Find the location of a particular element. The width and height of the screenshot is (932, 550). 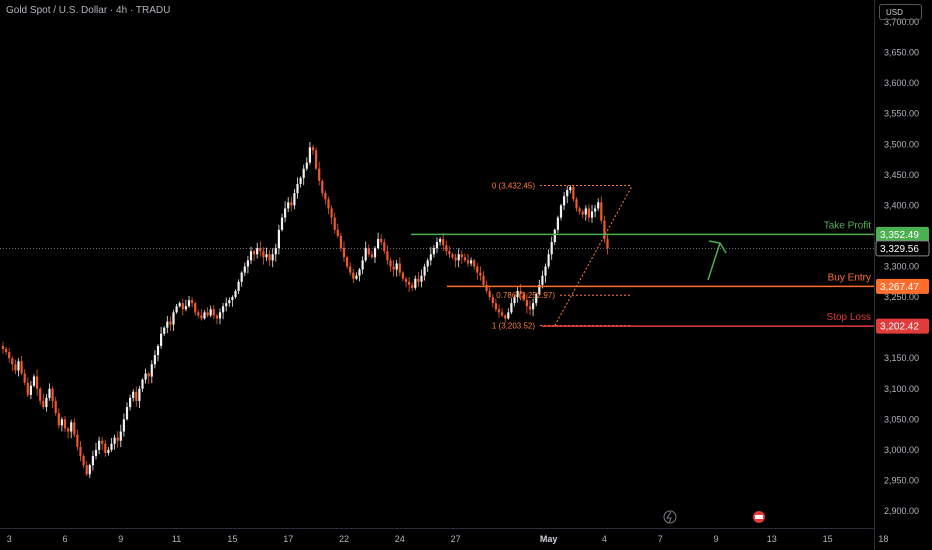

time-tick-label: 13 is located at coordinates (772, 539).